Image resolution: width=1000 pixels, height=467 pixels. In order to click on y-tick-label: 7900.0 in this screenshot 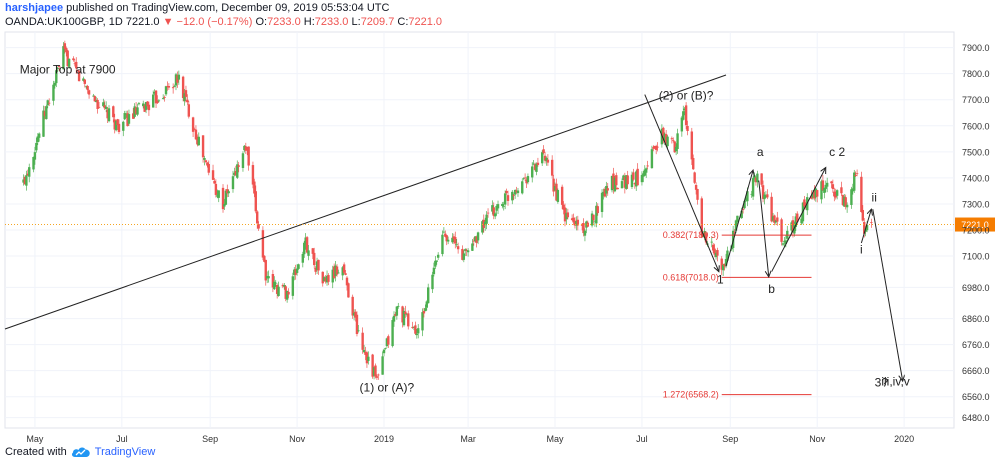, I will do `click(976, 48)`.